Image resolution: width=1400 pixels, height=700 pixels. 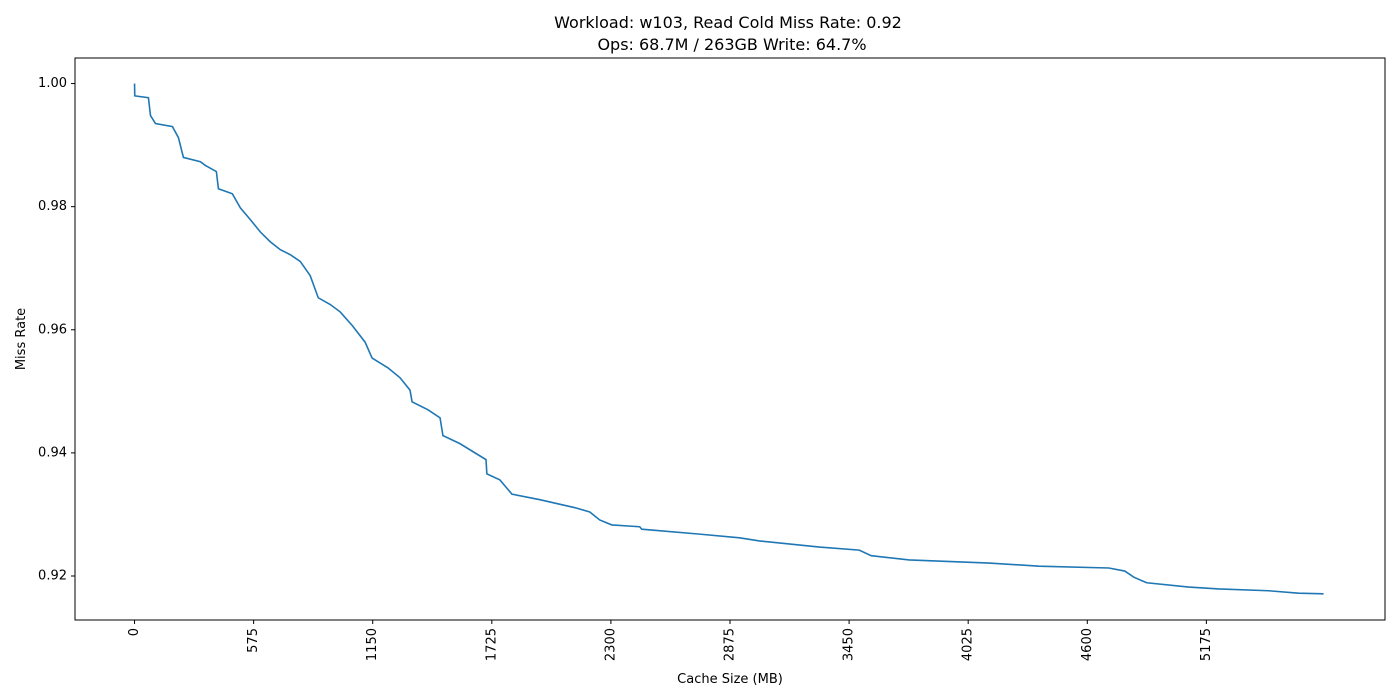 What do you see at coordinates (52, 206) in the screenshot?
I see `y-tick-label: 0.98` at bounding box center [52, 206].